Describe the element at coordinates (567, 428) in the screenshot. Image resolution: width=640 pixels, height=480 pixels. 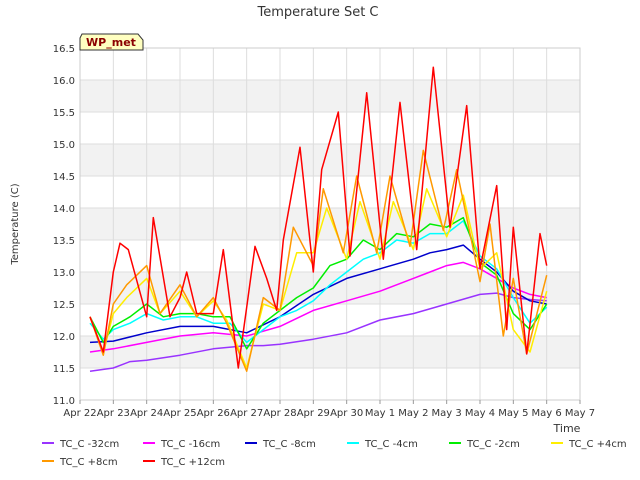
I see `x-axis-label: Time` at that location.